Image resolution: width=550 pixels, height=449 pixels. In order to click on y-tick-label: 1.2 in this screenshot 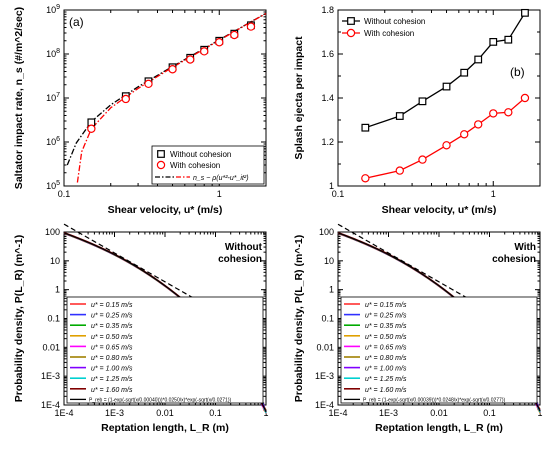, I will do `click(327, 142)`.